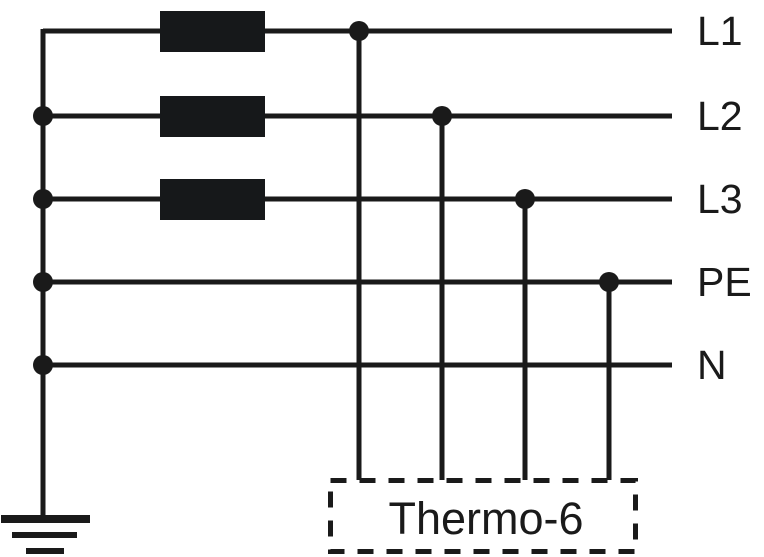  Describe the element at coordinates (212, 31) in the screenshot. I see `heating-element-l1` at that location.